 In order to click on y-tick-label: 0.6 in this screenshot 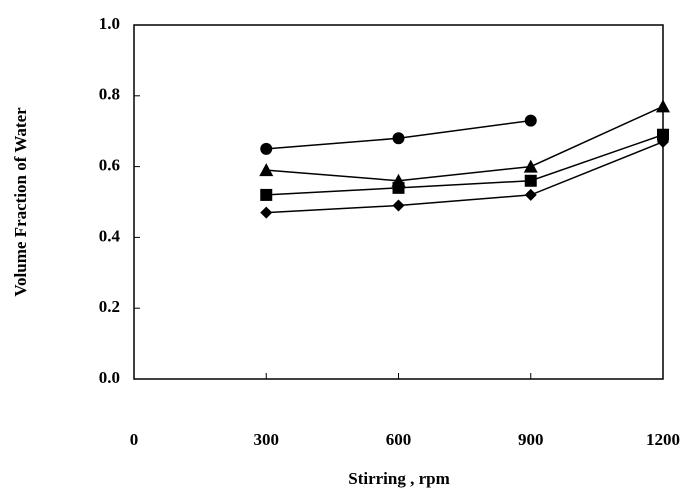, I will do `click(109, 165)`.